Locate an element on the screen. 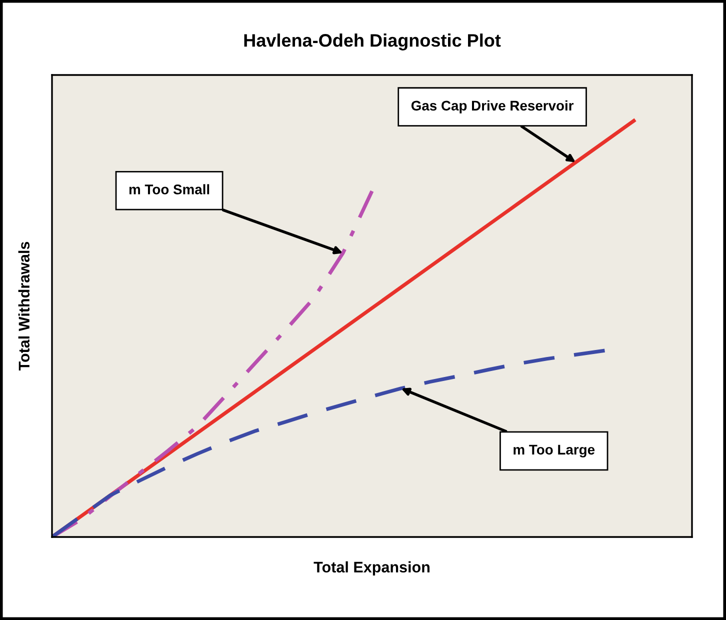  annotation: m Too Small is located at coordinates (169, 189).